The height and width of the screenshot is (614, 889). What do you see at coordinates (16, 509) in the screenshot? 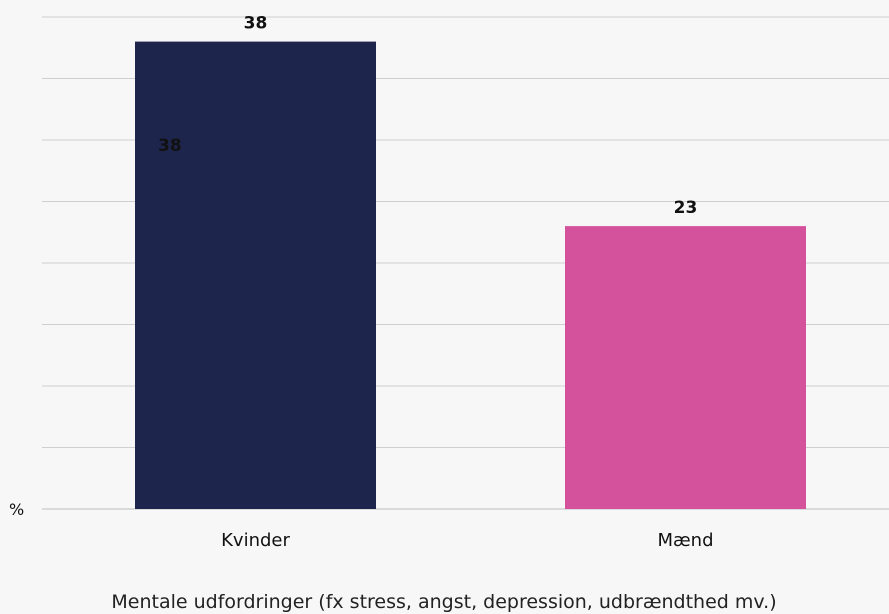
I see `y-unit-label: %` at bounding box center [16, 509].